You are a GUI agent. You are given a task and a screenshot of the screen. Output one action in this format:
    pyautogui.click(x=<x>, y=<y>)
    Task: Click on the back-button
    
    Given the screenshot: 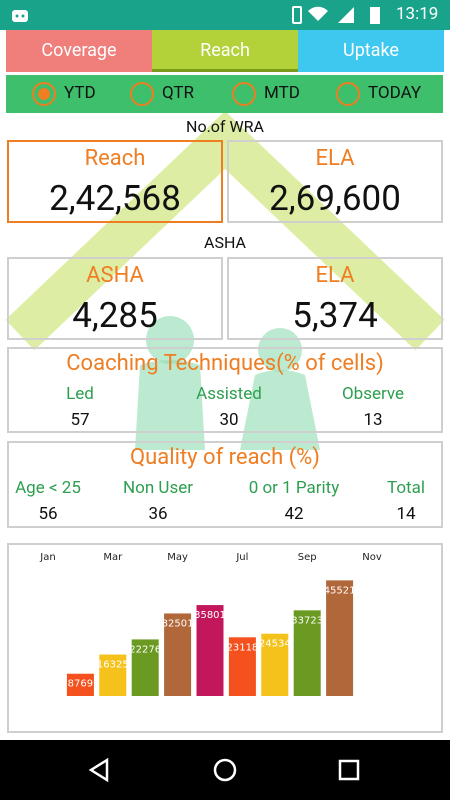 What is the action you would take?
    pyautogui.click(x=98, y=770)
    